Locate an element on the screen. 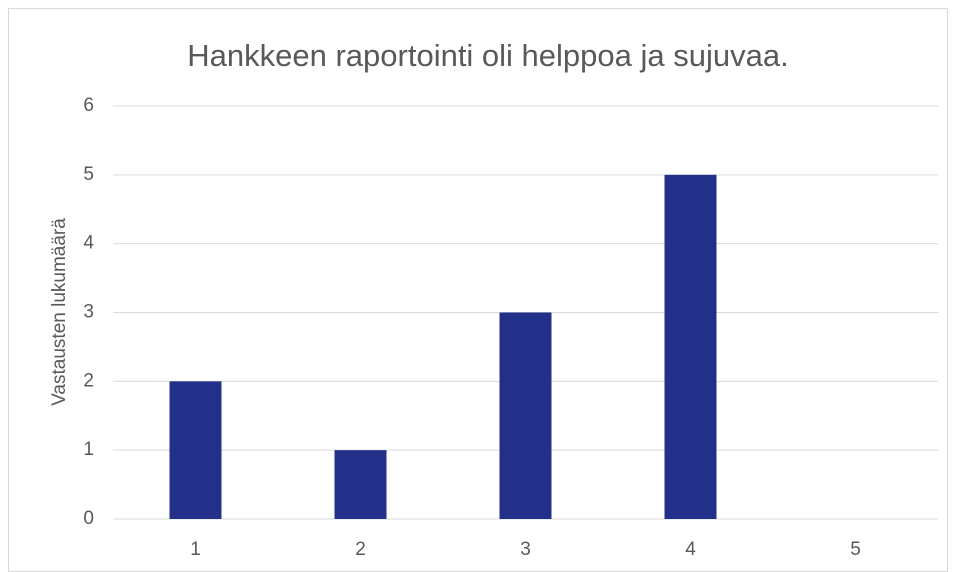 Image resolution: width=956 pixels, height=572 pixels. y-tick-label: 2 is located at coordinates (88, 380).